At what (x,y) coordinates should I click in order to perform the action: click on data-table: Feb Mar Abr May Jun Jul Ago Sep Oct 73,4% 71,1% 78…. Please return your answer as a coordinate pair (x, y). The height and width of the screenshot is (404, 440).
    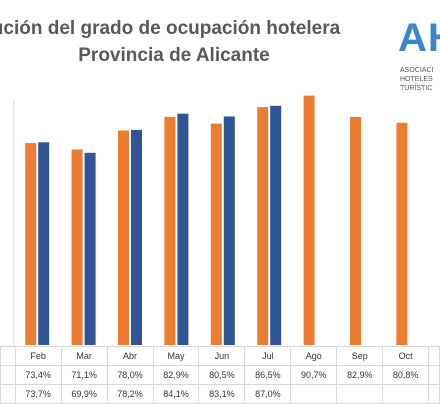
    Looking at the image, I should click on (220, 375).